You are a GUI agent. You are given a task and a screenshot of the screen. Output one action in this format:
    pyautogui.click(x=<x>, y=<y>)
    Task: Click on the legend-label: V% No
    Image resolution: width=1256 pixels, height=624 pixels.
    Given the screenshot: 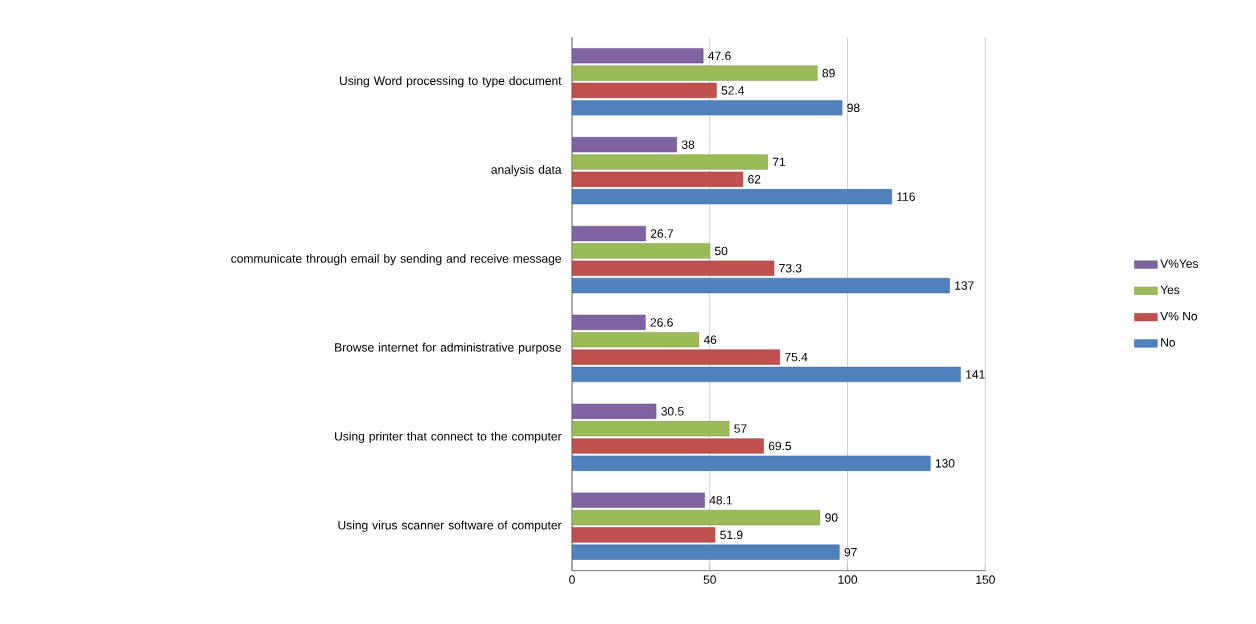 What is the action you would take?
    pyautogui.click(x=1179, y=316)
    